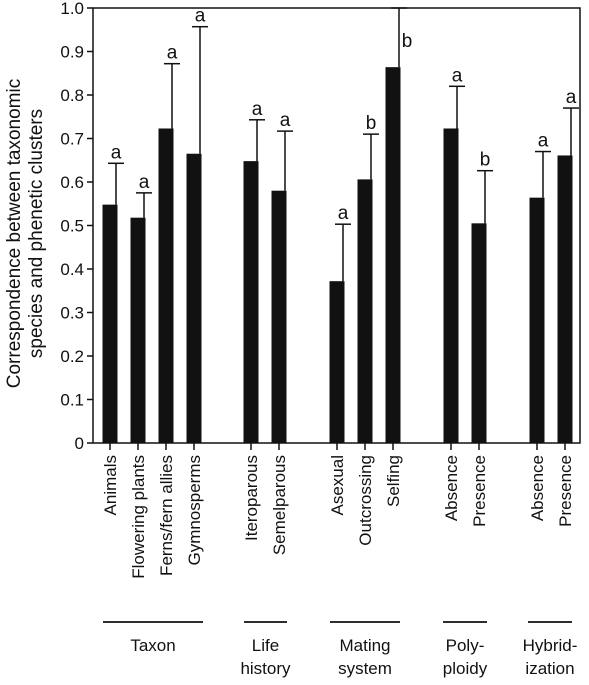  Describe the element at coordinates (36, 233) in the screenshot. I see `y-axis-title-line: species and phenetic clusters` at that location.